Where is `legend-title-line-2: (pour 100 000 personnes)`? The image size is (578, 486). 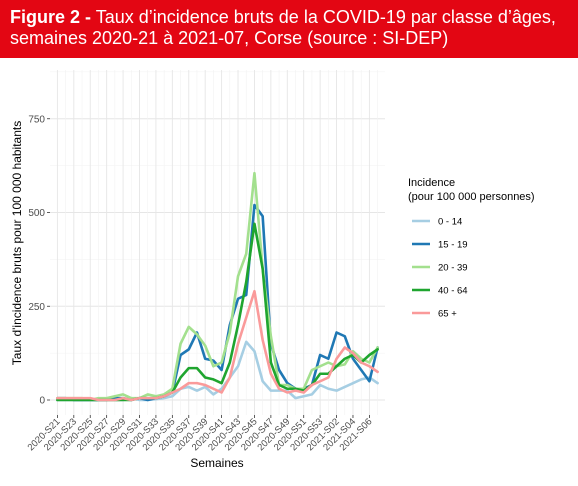
legend-title-line-2: (pour 100 000 personnes) is located at coordinates (471, 197).